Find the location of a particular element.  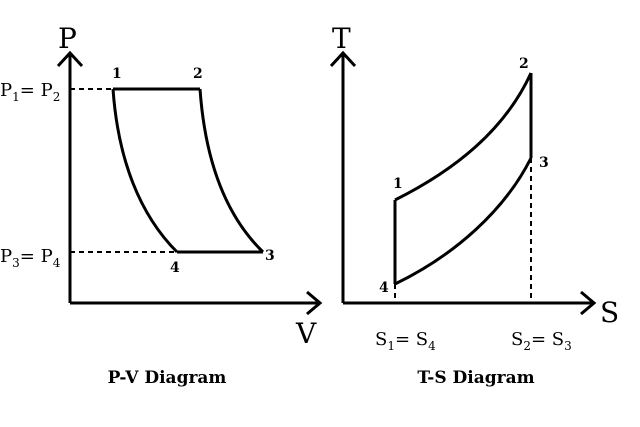

pv-label-top-eq: = P is located at coordinates (36, 90).